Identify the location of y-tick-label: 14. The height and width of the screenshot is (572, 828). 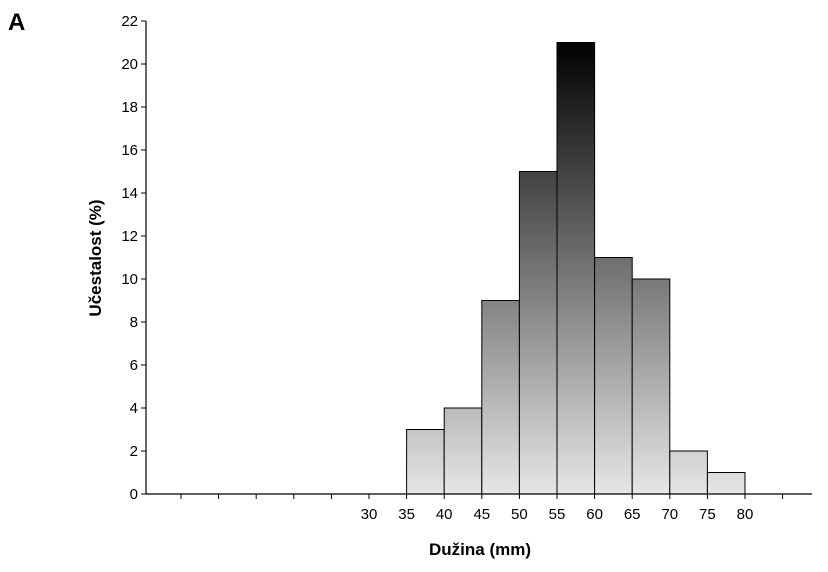
(129, 193).